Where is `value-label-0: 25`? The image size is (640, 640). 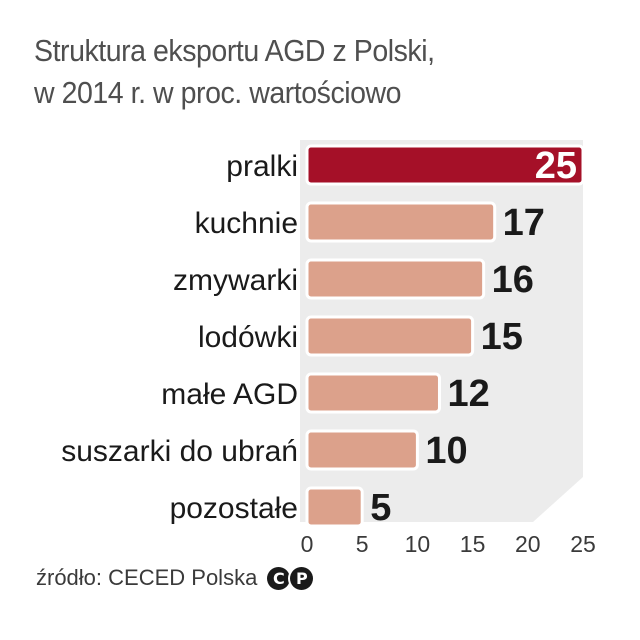 value-label-0: 25 is located at coordinates (556, 166).